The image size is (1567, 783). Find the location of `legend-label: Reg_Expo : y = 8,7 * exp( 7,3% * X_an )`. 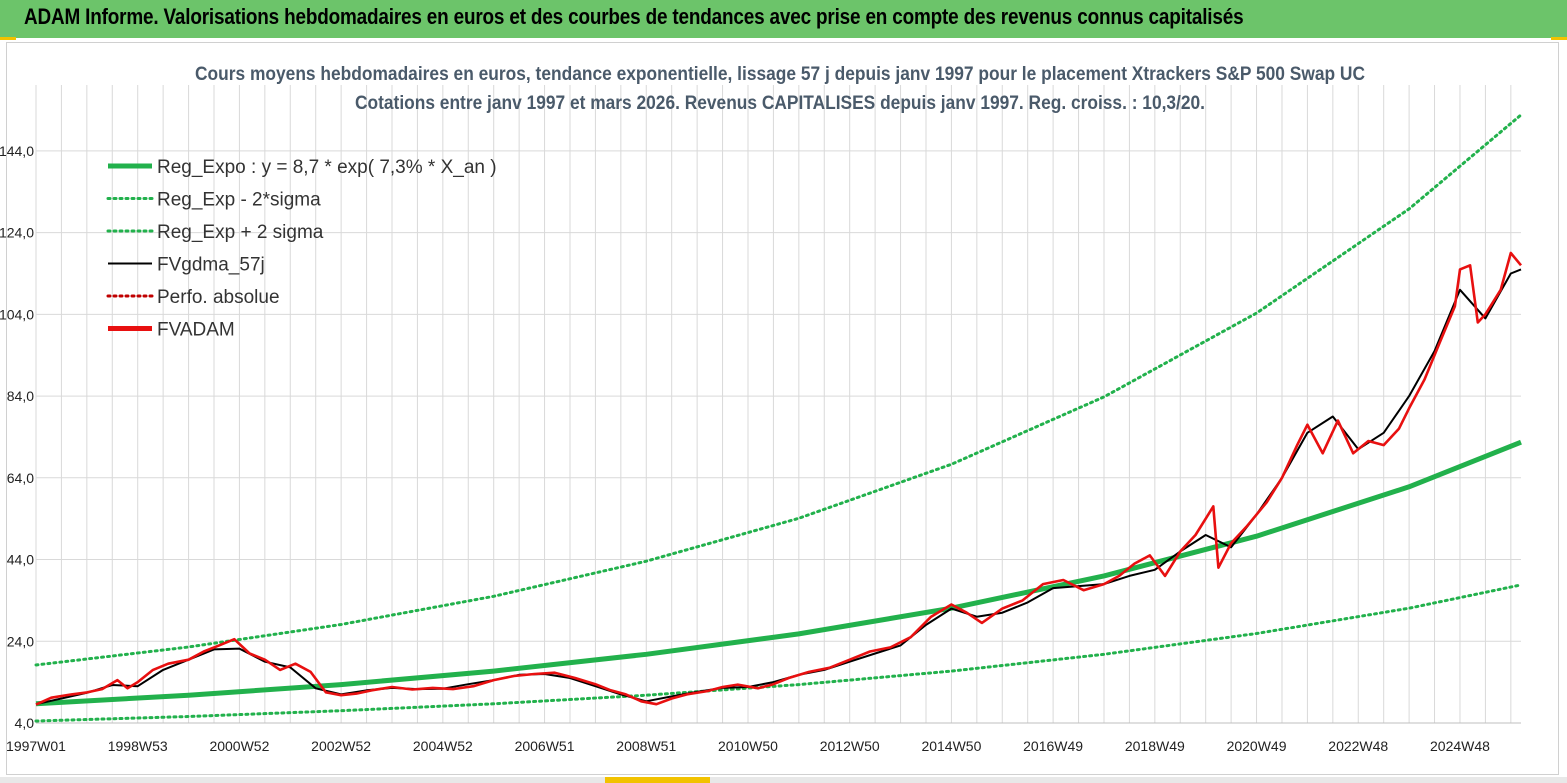

legend-label: Reg_Expo : y = 8,7 * exp( 7,3% * X_an ) is located at coordinates (327, 167).